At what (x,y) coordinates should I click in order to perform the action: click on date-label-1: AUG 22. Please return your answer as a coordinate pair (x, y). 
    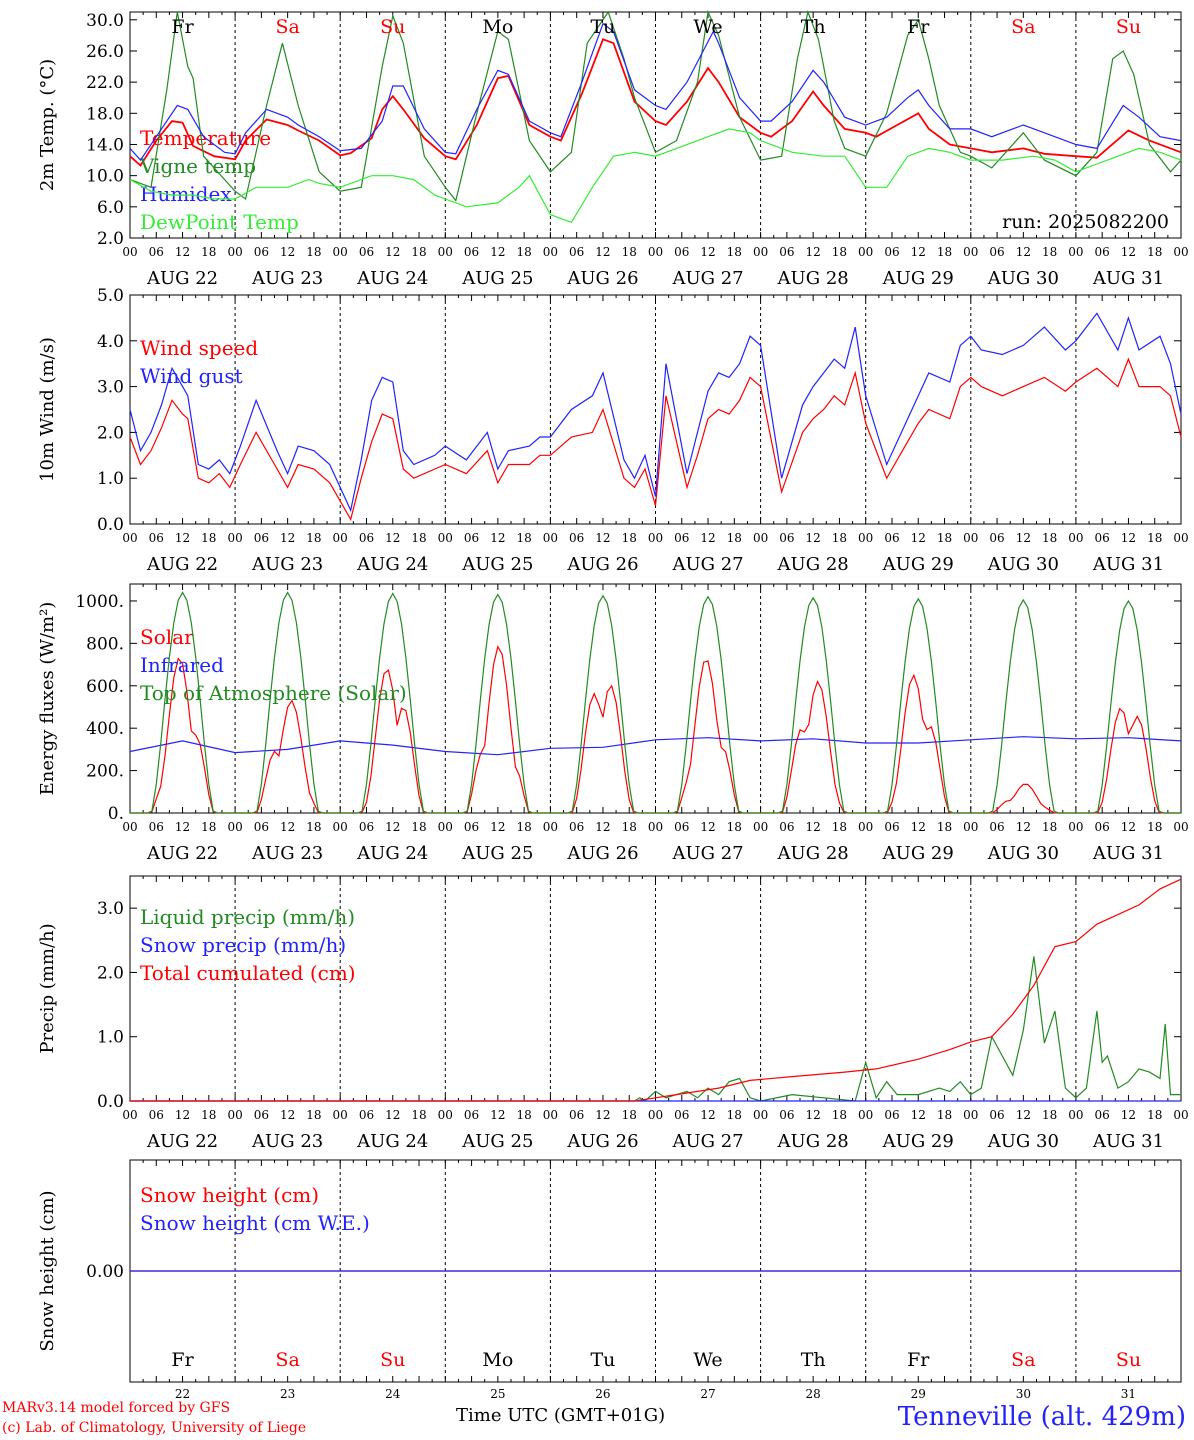
    Looking at the image, I should click on (182, 564).